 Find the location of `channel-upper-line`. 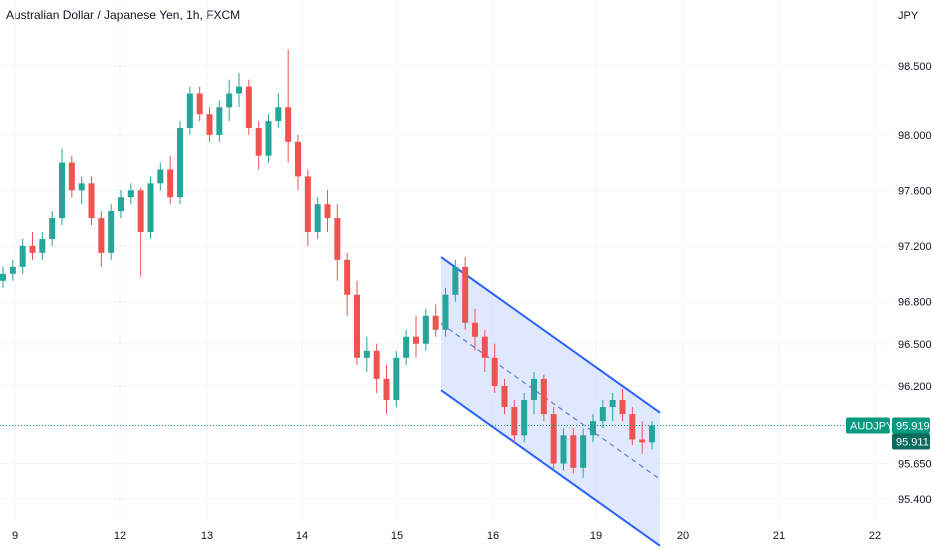

channel-upper-line is located at coordinates (550, 335).